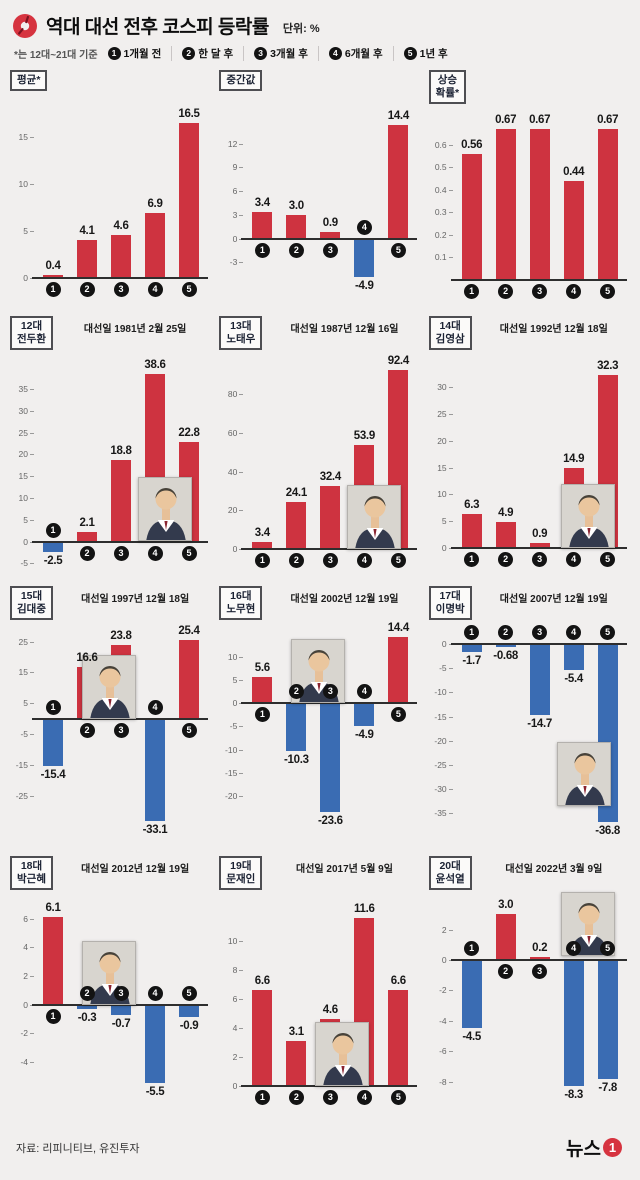 The image size is (640, 1180). Describe the element at coordinates (25, 975) in the screenshot. I see `axis-tick-label: 2` at that location.